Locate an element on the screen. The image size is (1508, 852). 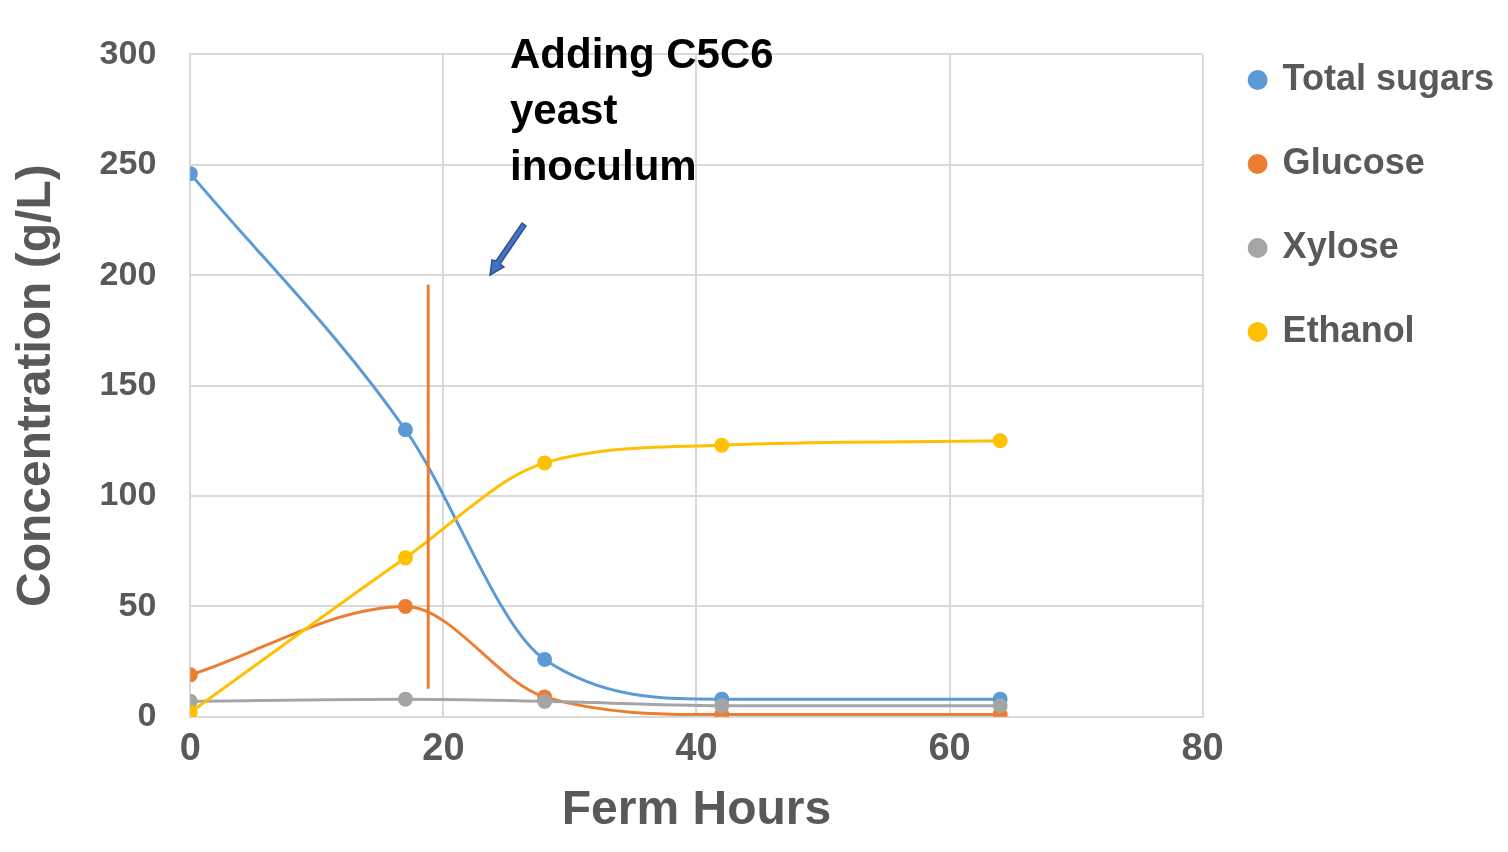
y-tick-label: 50 is located at coordinates (137, 603).